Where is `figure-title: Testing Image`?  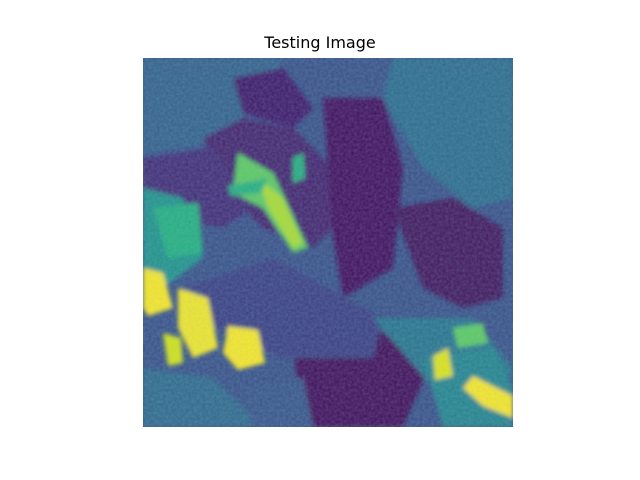 figure-title: Testing Image is located at coordinates (320, 42).